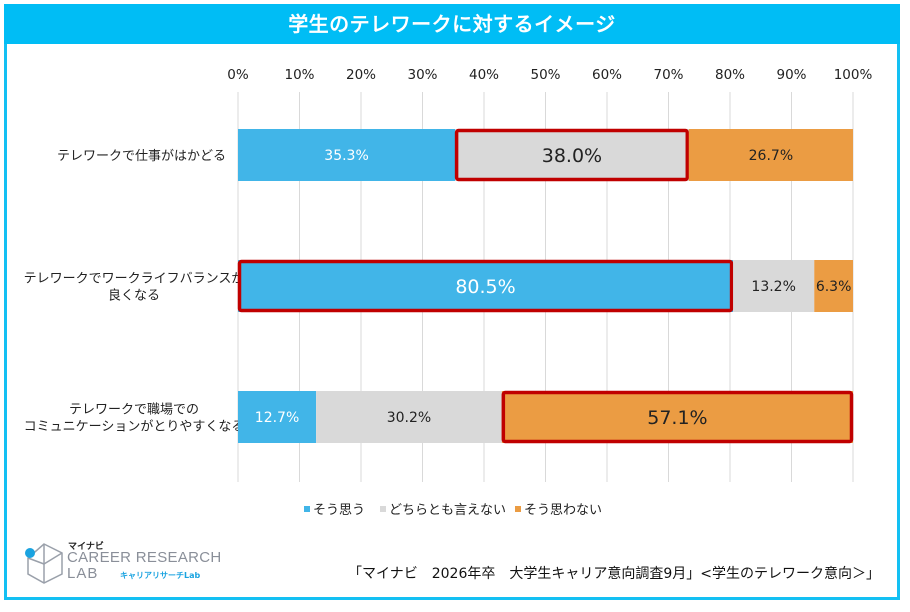 The width and height of the screenshot is (910, 612). What do you see at coordinates (83, 573) in the screenshot?
I see `logo-line2: LAB` at bounding box center [83, 573].